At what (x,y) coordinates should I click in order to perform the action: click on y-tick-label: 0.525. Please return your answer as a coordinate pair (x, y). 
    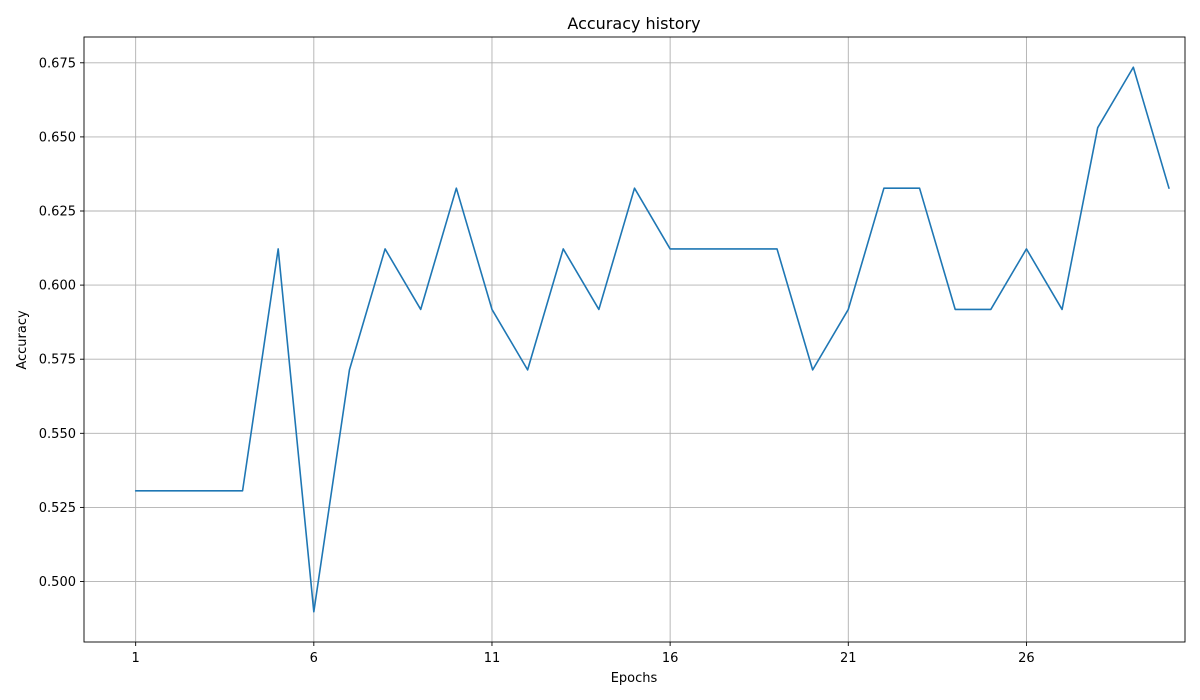
    Looking at the image, I should click on (57, 508).